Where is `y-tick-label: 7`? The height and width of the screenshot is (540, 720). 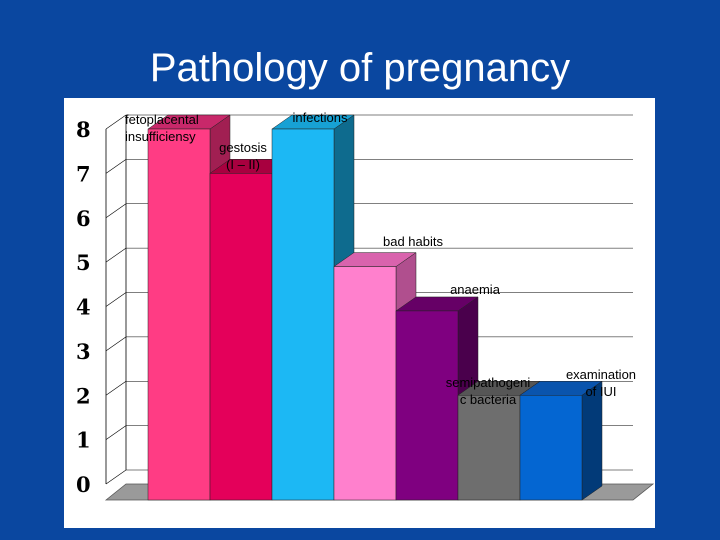 y-tick-label: 7 is located at coordinates (83, 173).